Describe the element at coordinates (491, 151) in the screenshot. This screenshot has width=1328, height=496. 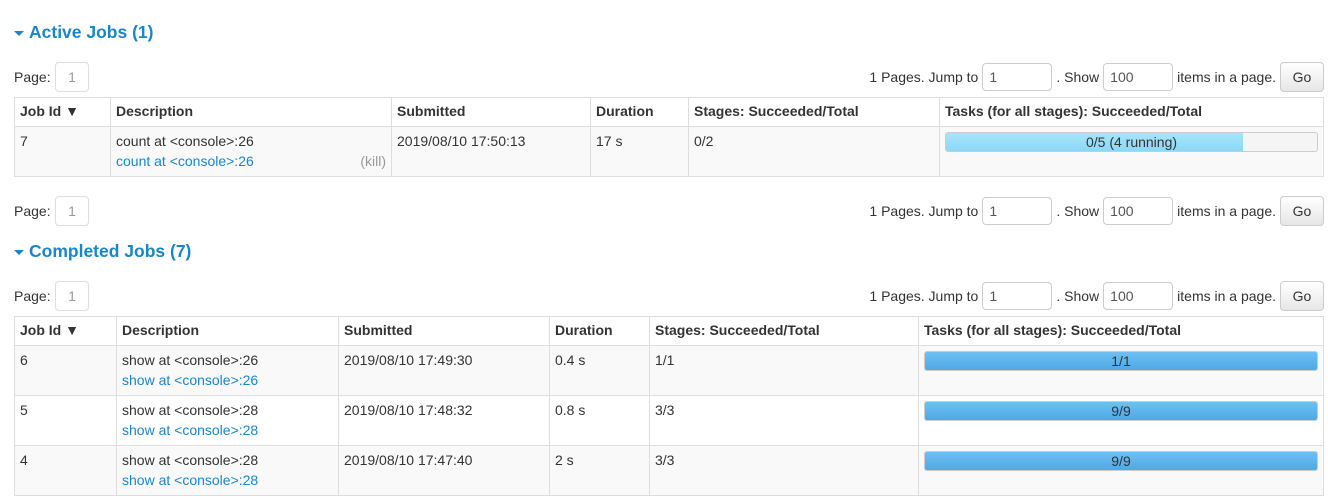
I see `submitted: 2019/08/10 17:50:13` at that location.